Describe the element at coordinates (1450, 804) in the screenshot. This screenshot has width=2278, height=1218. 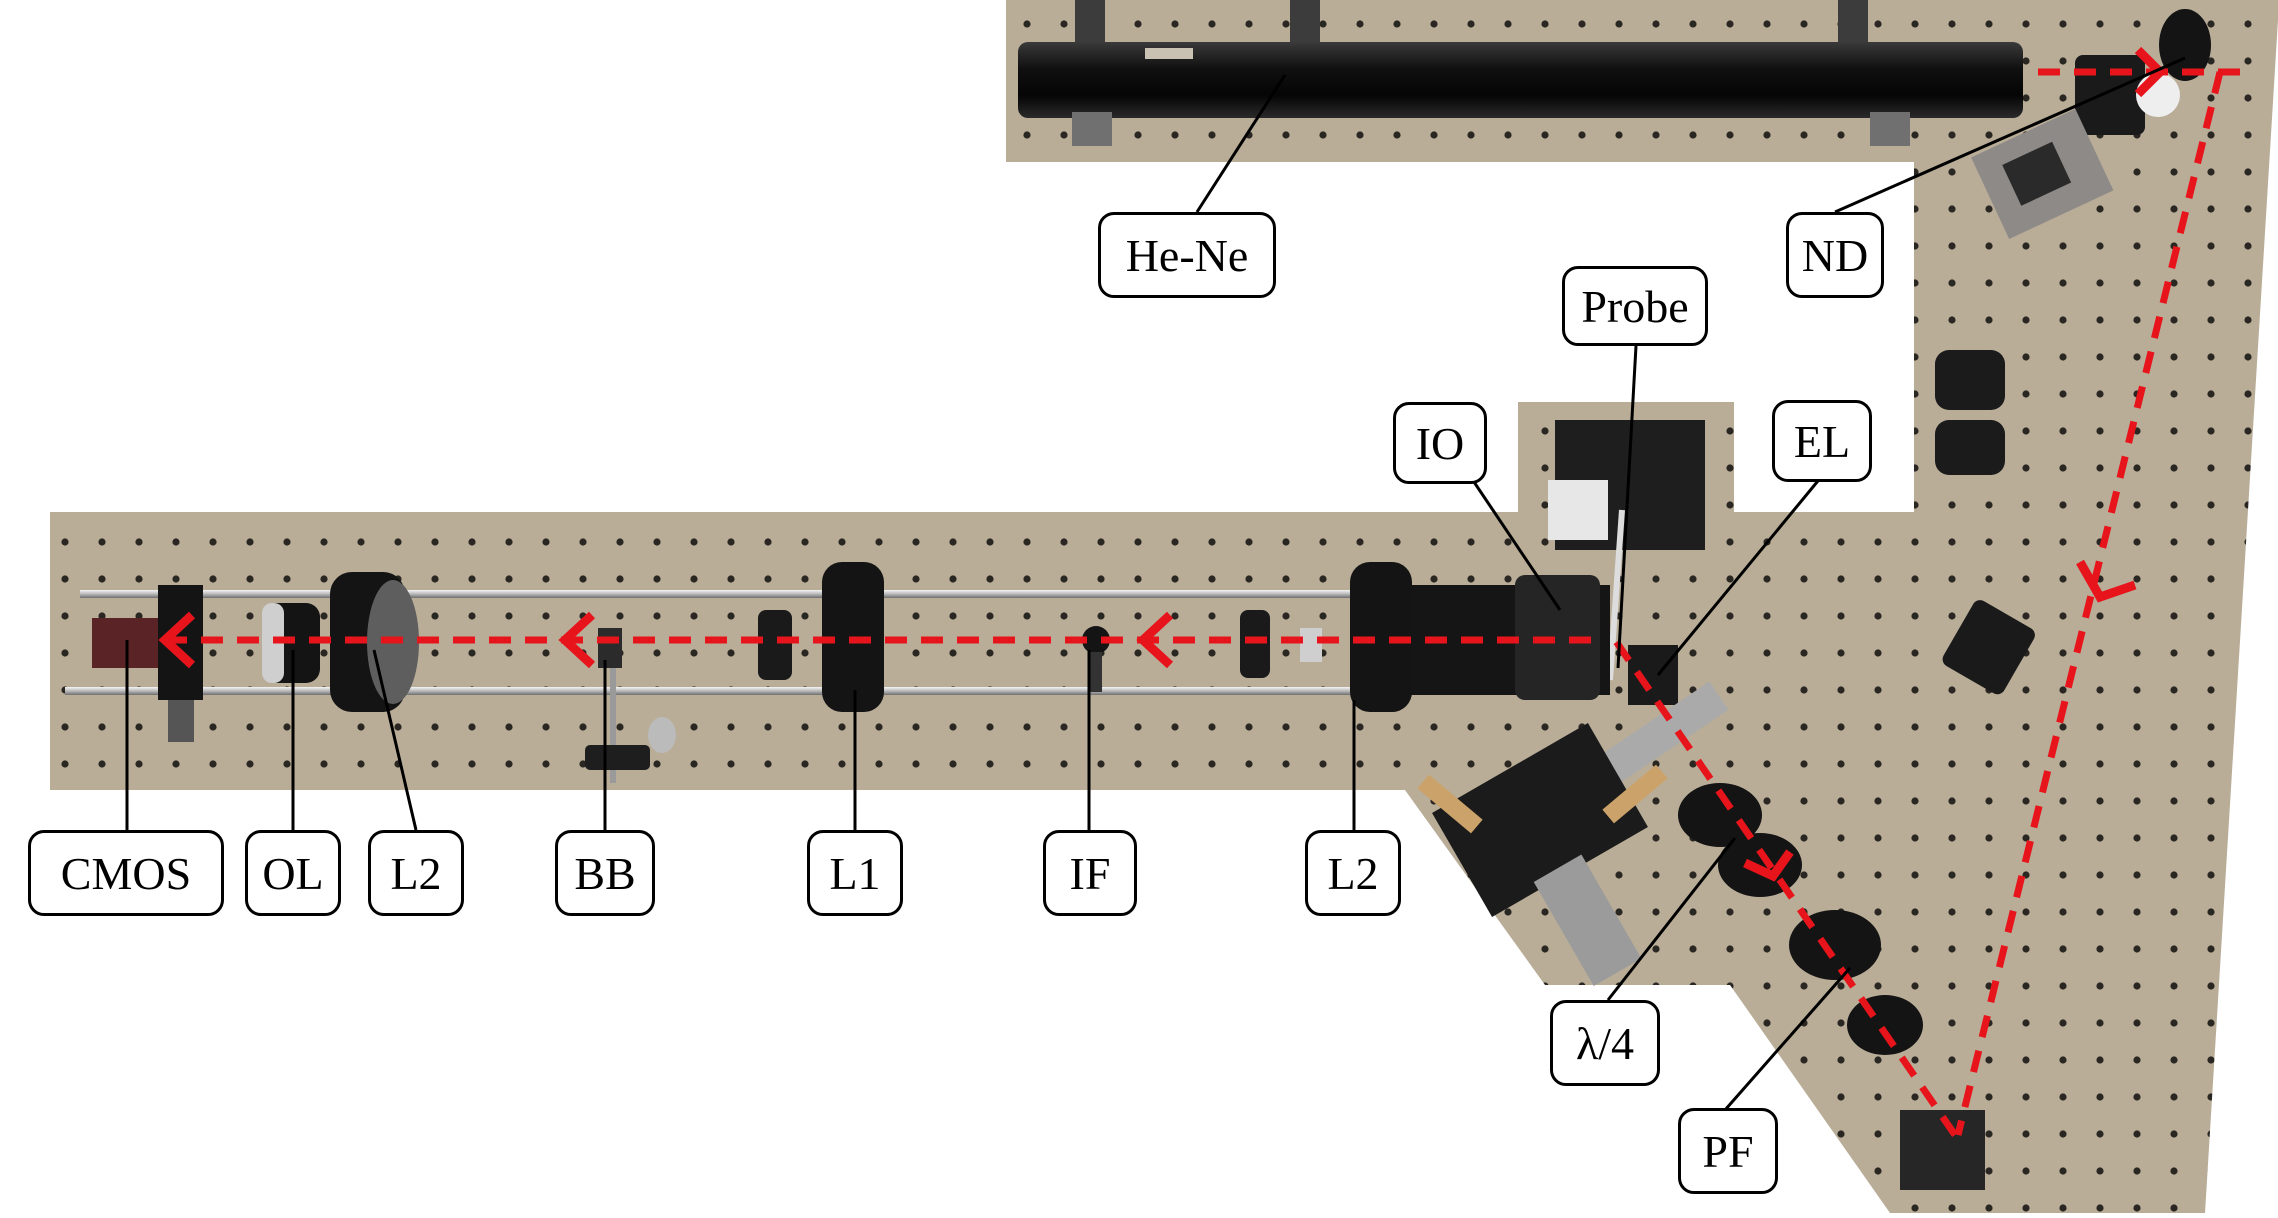
I see `wooden-shim-left` at that location.